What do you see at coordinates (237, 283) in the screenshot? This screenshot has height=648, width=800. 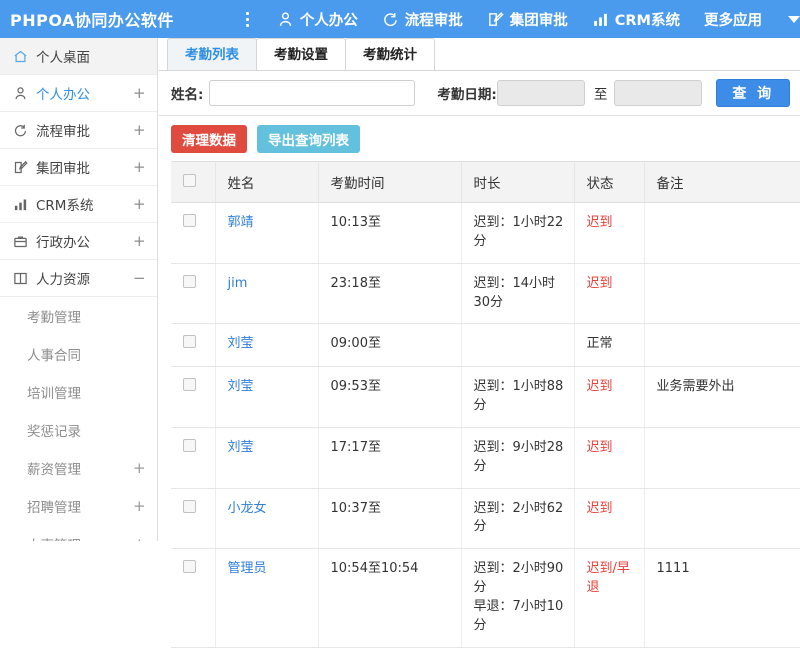 I see `employee-name-link: jim` at bounding box center [237, 283].